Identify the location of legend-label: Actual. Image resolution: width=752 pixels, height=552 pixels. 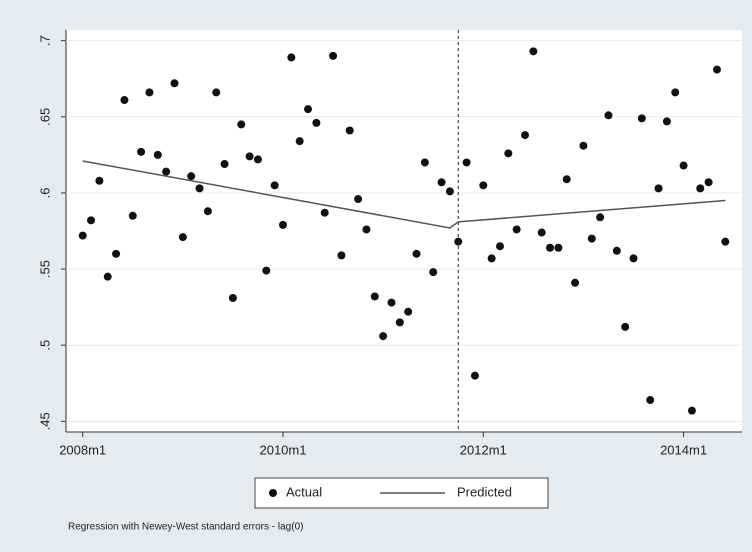
(304, 491).